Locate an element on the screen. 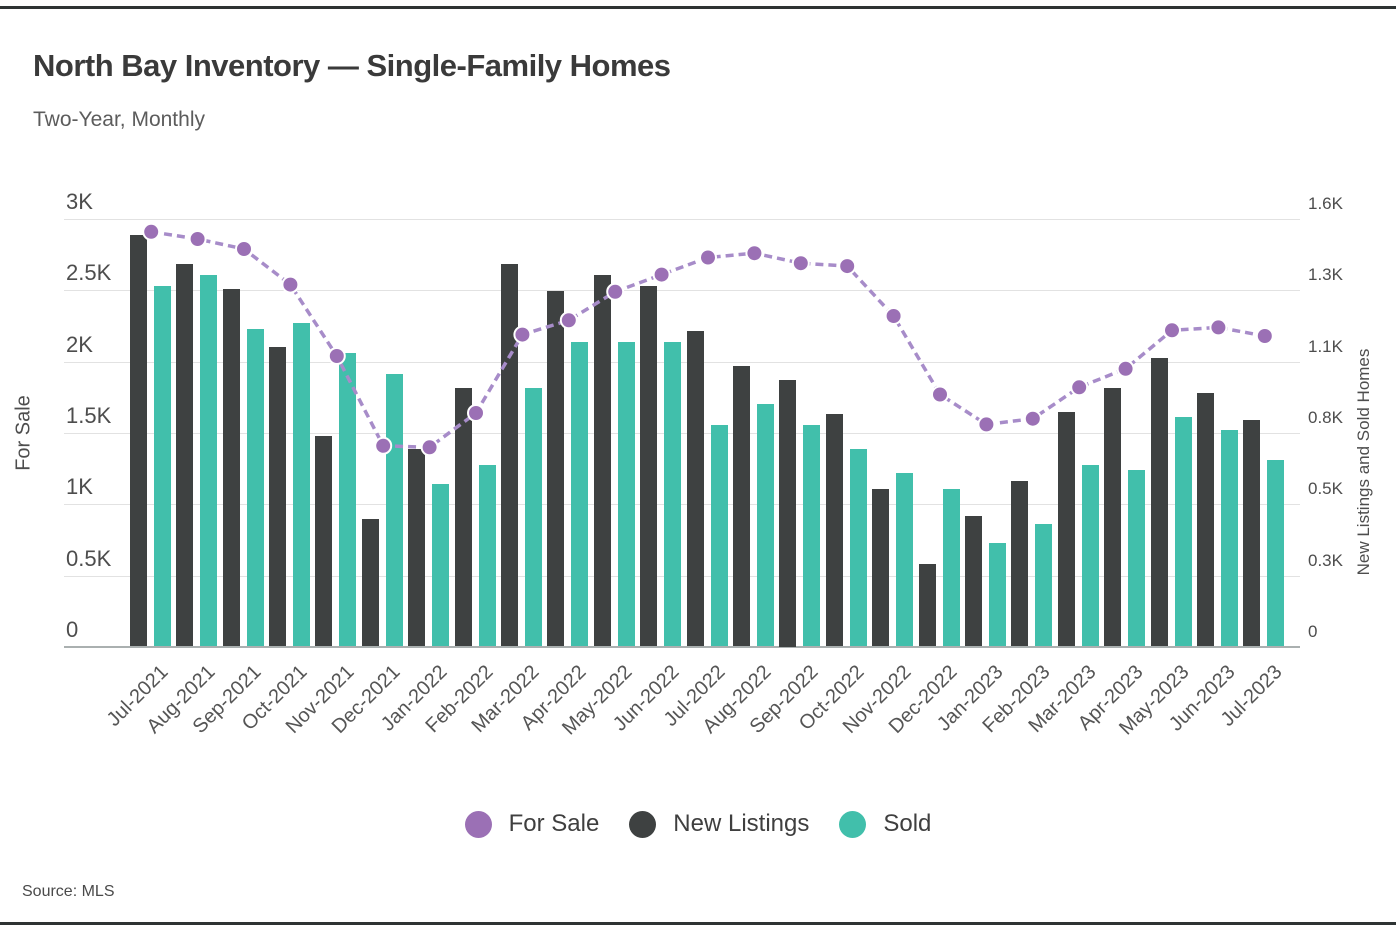 This screenshot has height=938, width=1396. for-sale-point-Jan-2023 is located at coordinates (986, 424).